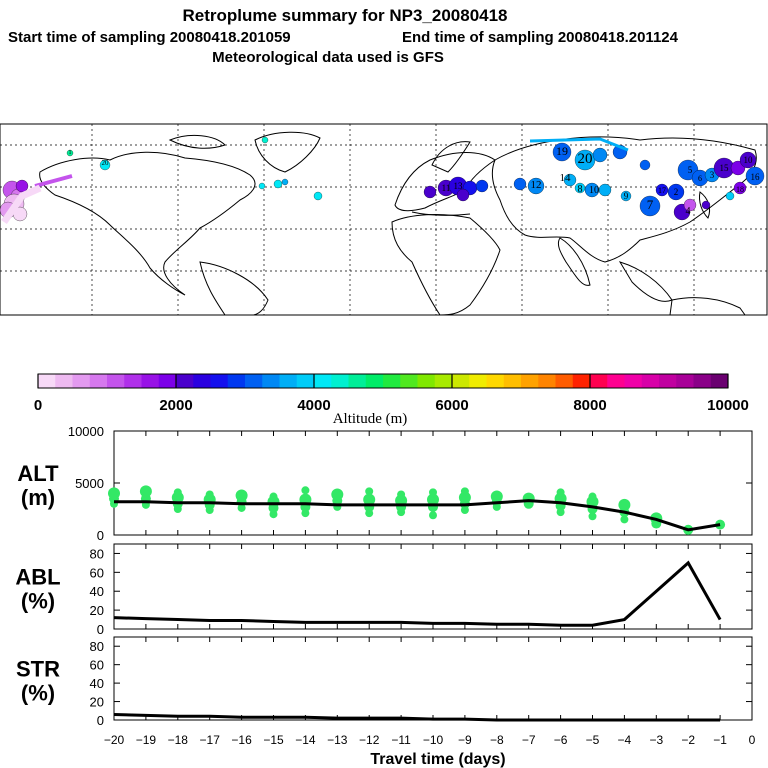  What do you see at coordinates (344, 15) in the screenshot?
I see `figure-title: Retroplume summary for NP3_20080418` at bounding box center [344, 15].